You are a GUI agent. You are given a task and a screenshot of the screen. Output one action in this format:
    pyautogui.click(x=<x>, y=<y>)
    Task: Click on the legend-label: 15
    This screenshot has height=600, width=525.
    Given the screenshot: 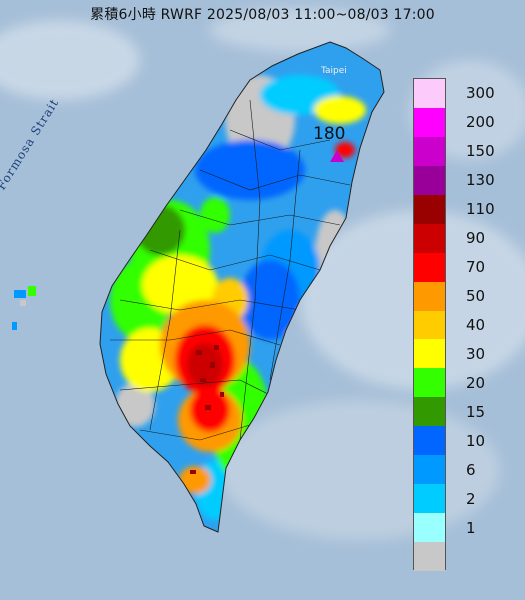 What is the action you would take?
    pyautogui.click(x=476, y=411)
    